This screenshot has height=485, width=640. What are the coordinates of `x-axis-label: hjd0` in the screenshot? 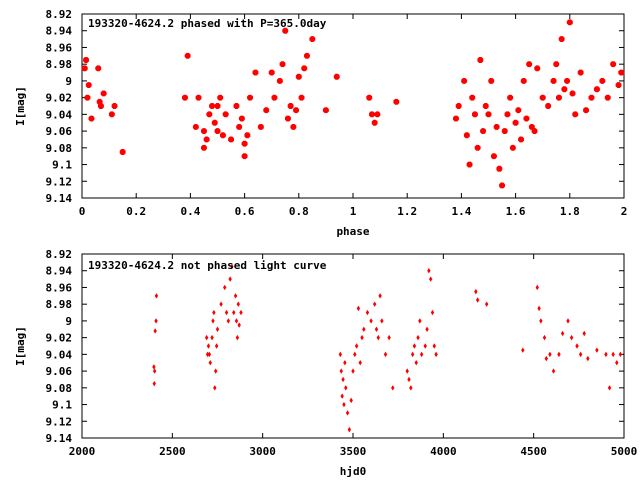 It's located at (353, 471).